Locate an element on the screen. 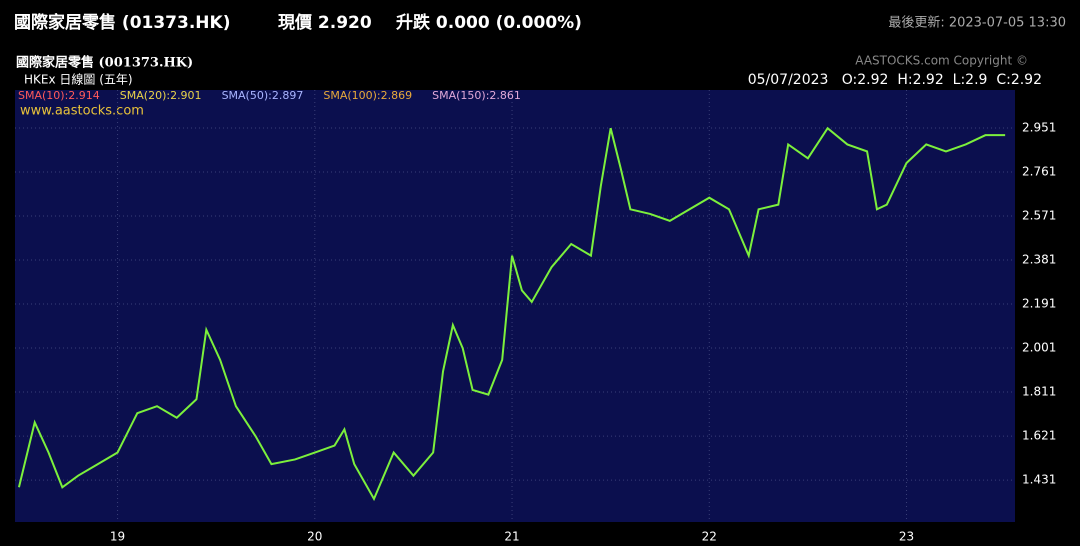  legend-entry: SMA(20):2.901 is located at coordinates (161, 95).